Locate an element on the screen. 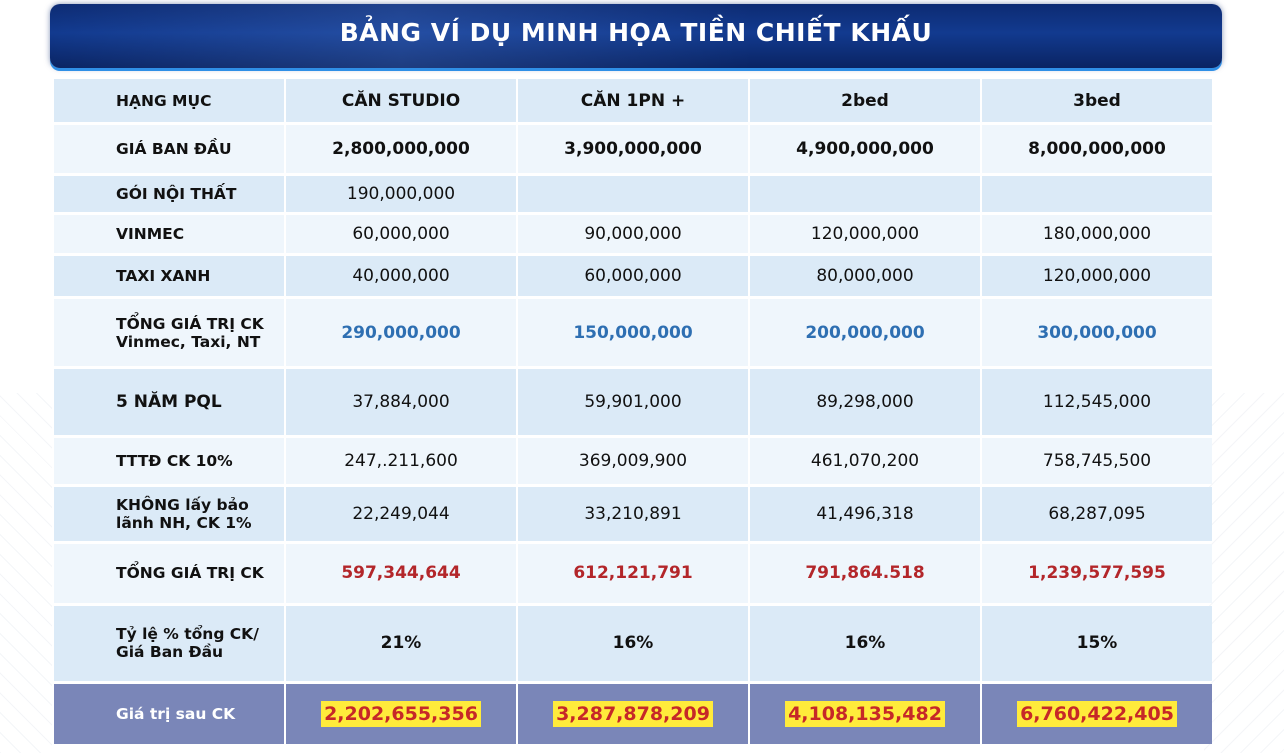  table-cell: 4,108,135,482 is located at coordinates (865, 713).